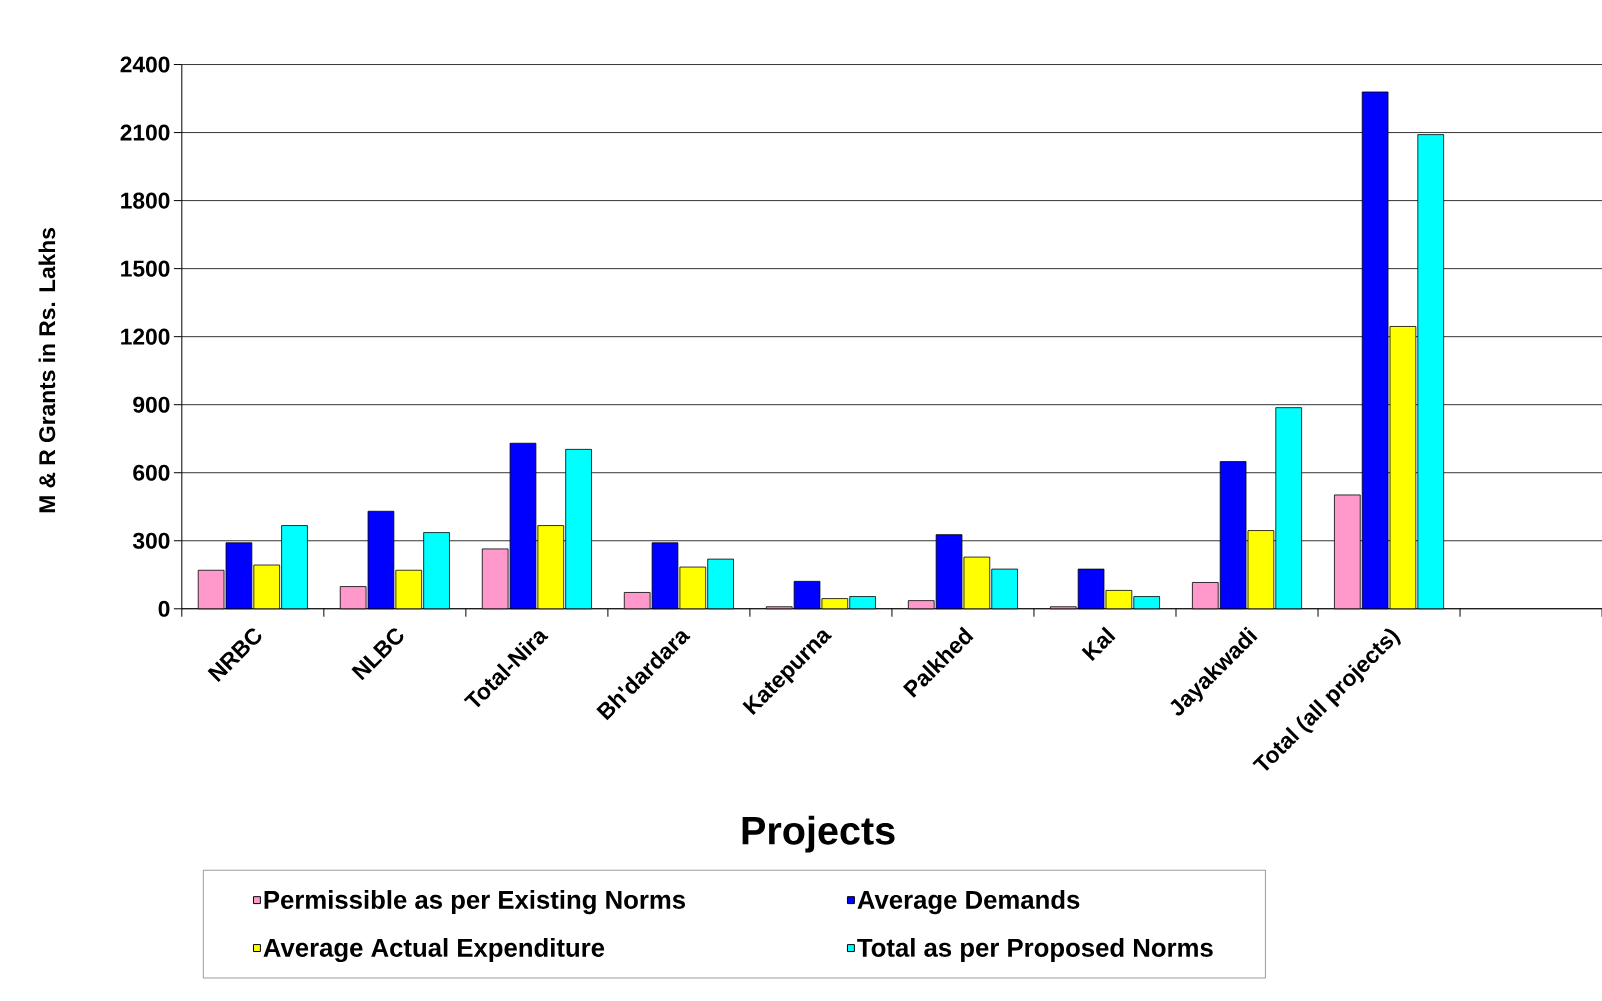 This screenshot has height=1001, width=1602. What do you see at coordinates (145, 336) in the screenshot?
I see `y-tick-label: 1200` at bounding box center [145, 336].